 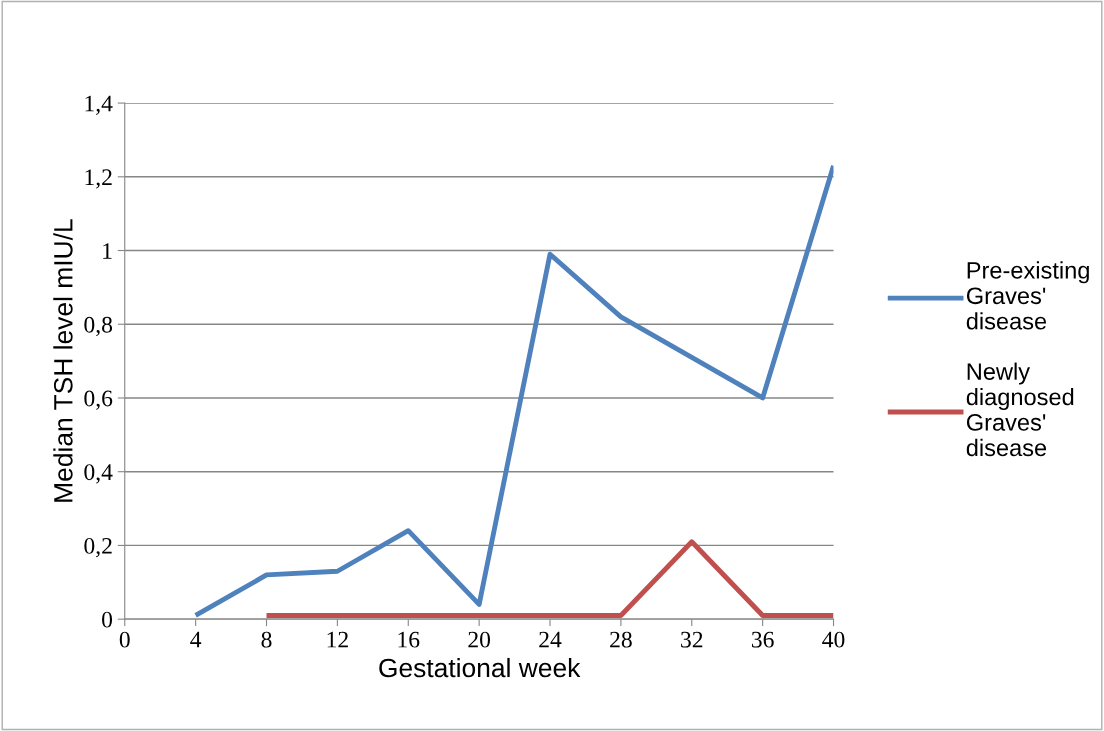 What do you see at coordinates (98, 179) in the screenshot?
I see `y-tick-label: 1,2` at bounding box center [98, 179].